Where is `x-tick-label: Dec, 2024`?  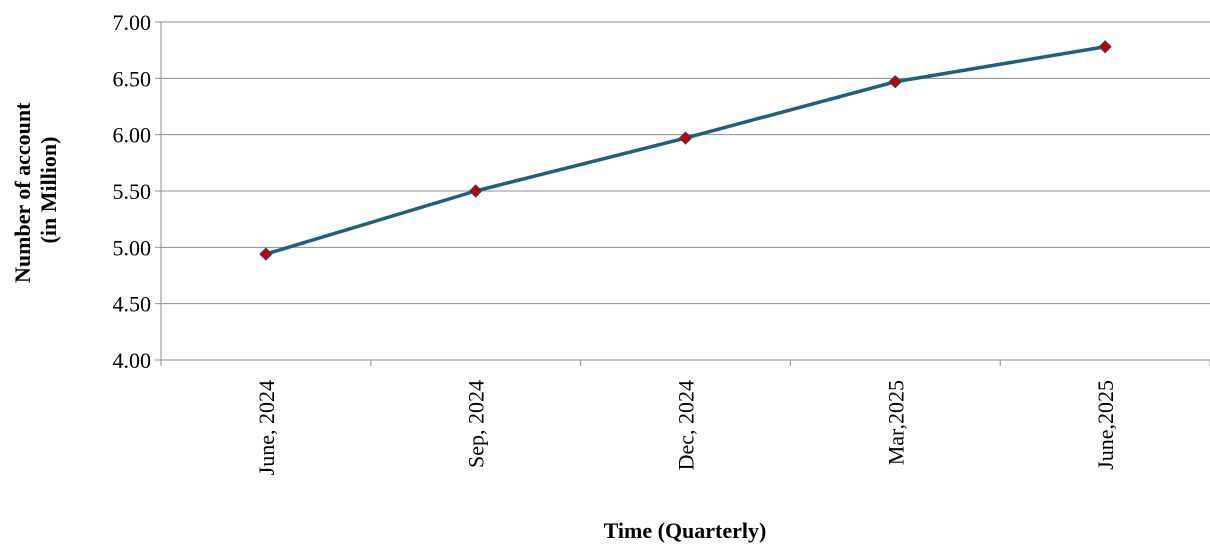
x-tick-label: Dec, 2024 is located at coordinates (686, 425).